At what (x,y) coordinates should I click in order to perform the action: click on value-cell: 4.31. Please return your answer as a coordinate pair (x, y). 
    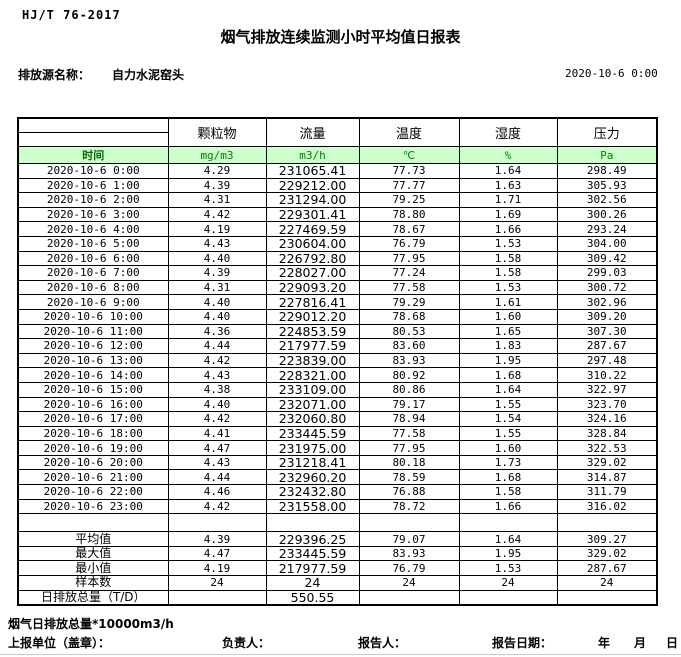
    Looking at the image, I should click on (217, 287).